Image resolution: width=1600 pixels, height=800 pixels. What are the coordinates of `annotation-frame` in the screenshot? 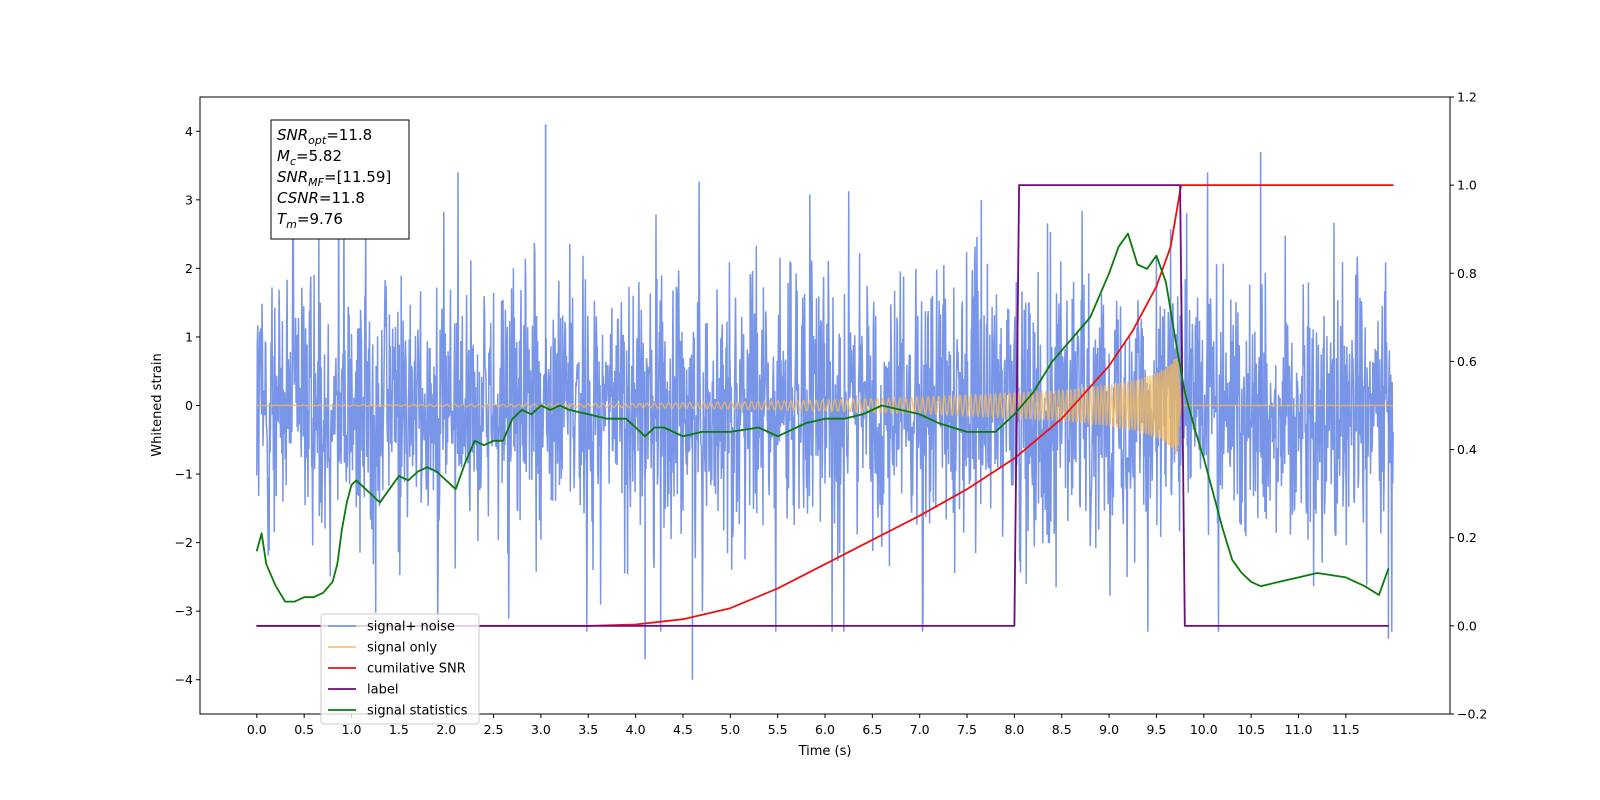 It's located at (340, 179).